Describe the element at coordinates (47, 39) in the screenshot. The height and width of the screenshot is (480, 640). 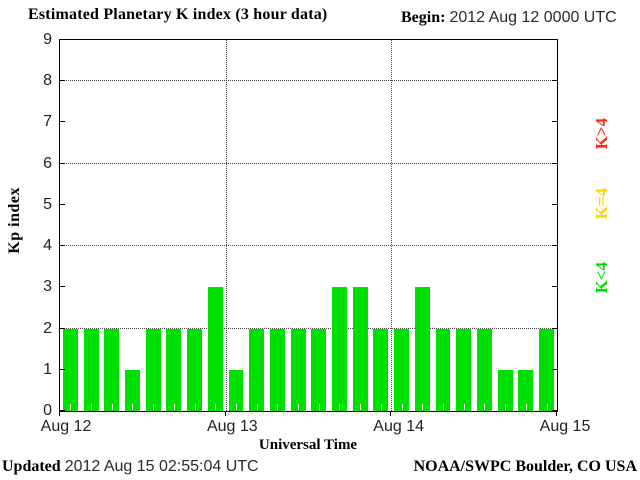
I see `y-tick-label: 9` at that location.